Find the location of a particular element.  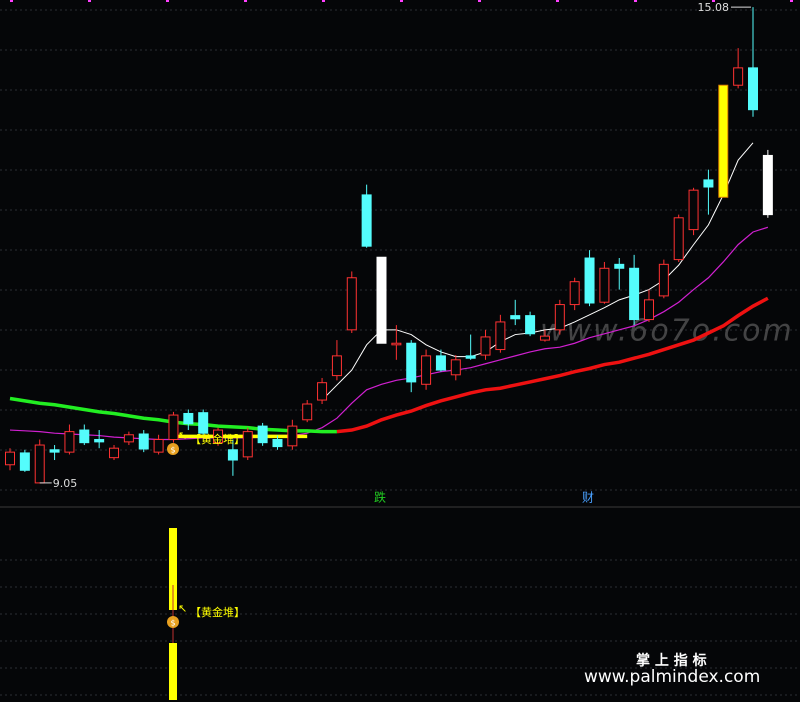

watermark: www.6o7o.com is located at coordinates (667, 331).